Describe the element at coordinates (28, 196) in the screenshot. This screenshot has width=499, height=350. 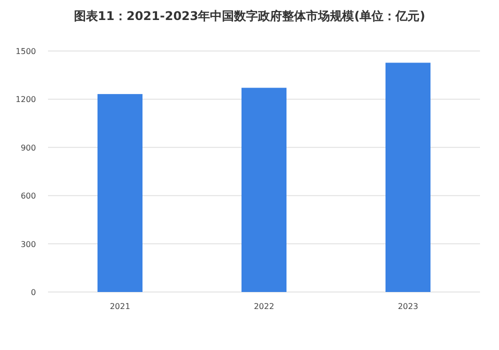
I see `y-tick-label: 600` at that location.